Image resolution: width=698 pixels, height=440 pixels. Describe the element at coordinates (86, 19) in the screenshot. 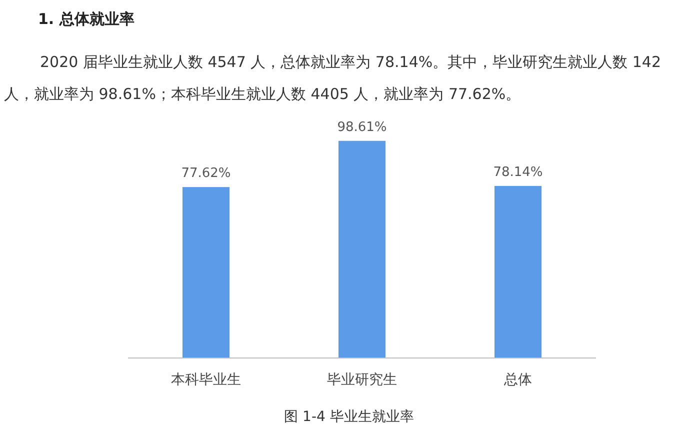

I see `chart-title: 1. 总体就业率` at that location.